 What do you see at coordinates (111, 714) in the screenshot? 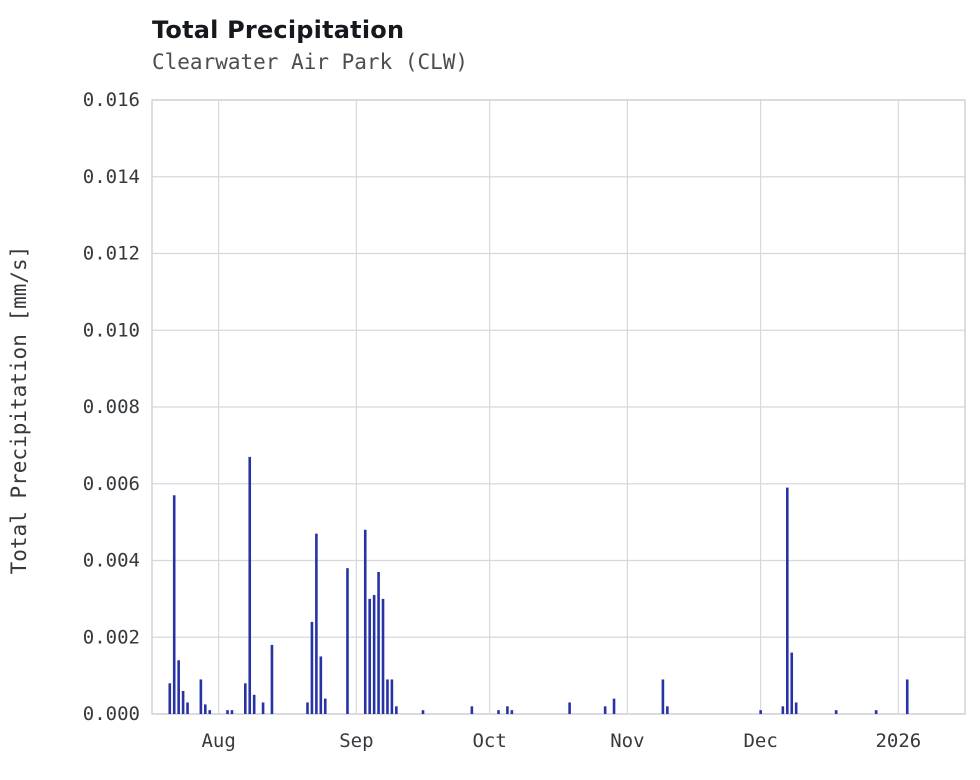
I see `y-tick-label: 0.000` at bounding box center [111, 714].